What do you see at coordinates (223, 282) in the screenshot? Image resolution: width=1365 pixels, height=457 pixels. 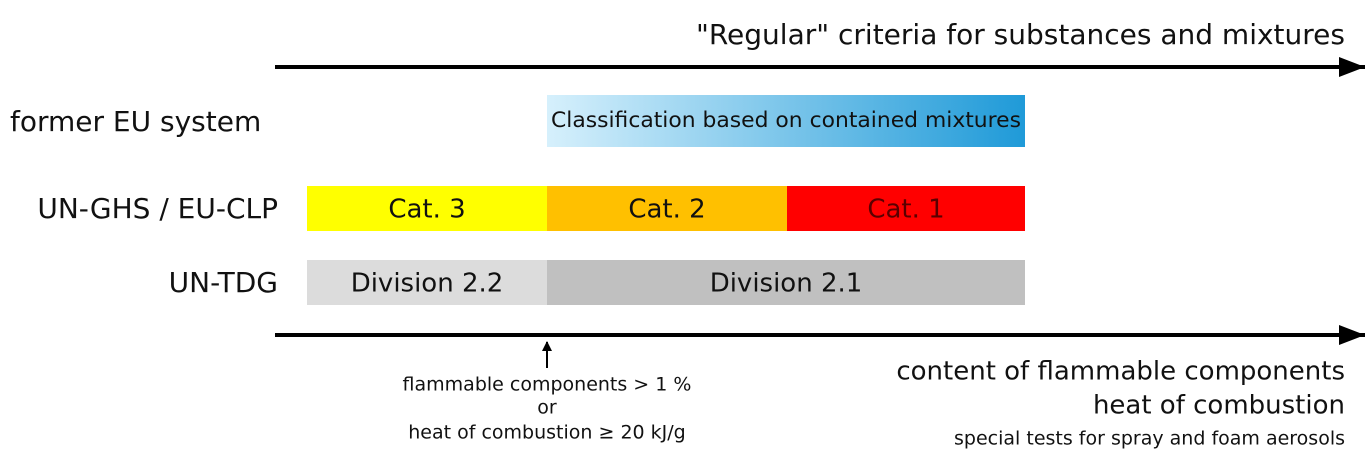 I see `row-label: UN-TDG` at bounding box center [223, 282].